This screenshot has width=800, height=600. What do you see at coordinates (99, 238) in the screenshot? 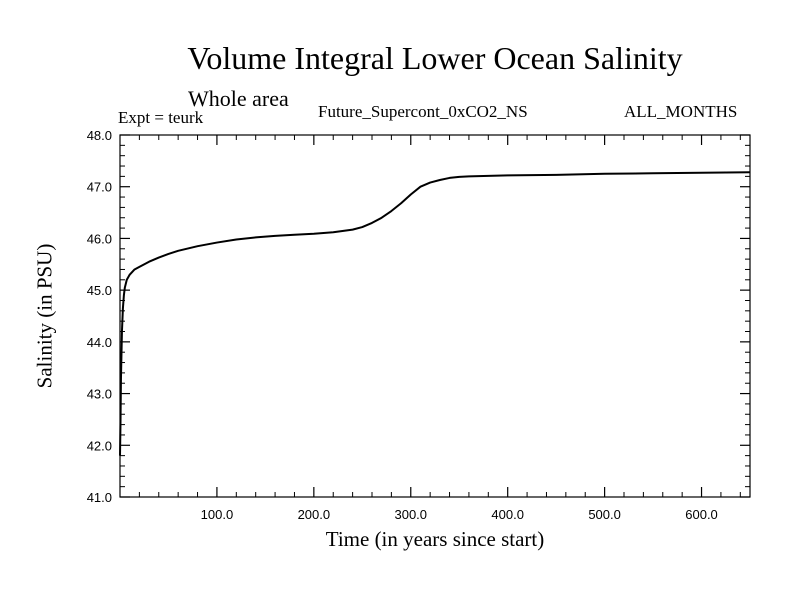
I see `y-tick-label: 46.0` at bounding box center [99, 238].